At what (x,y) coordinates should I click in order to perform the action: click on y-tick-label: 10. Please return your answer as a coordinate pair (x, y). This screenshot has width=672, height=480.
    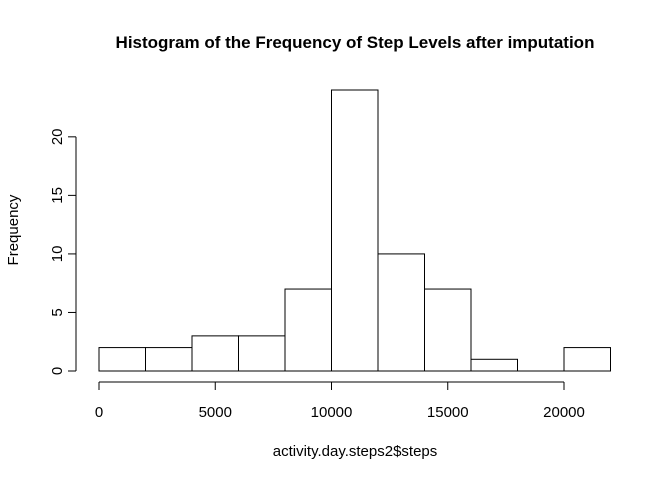
    Looking at the image, I should click on (57, 254).